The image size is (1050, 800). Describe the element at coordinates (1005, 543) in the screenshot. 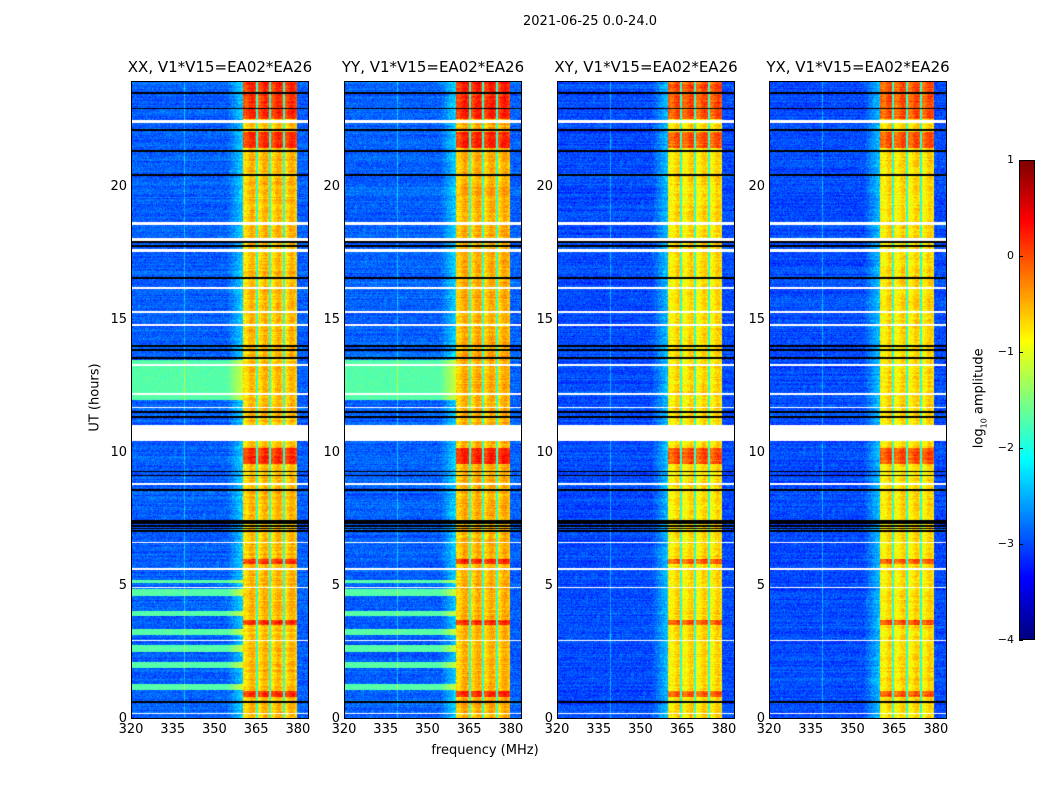

I see `colorbar-tick-label: −3` at that location.